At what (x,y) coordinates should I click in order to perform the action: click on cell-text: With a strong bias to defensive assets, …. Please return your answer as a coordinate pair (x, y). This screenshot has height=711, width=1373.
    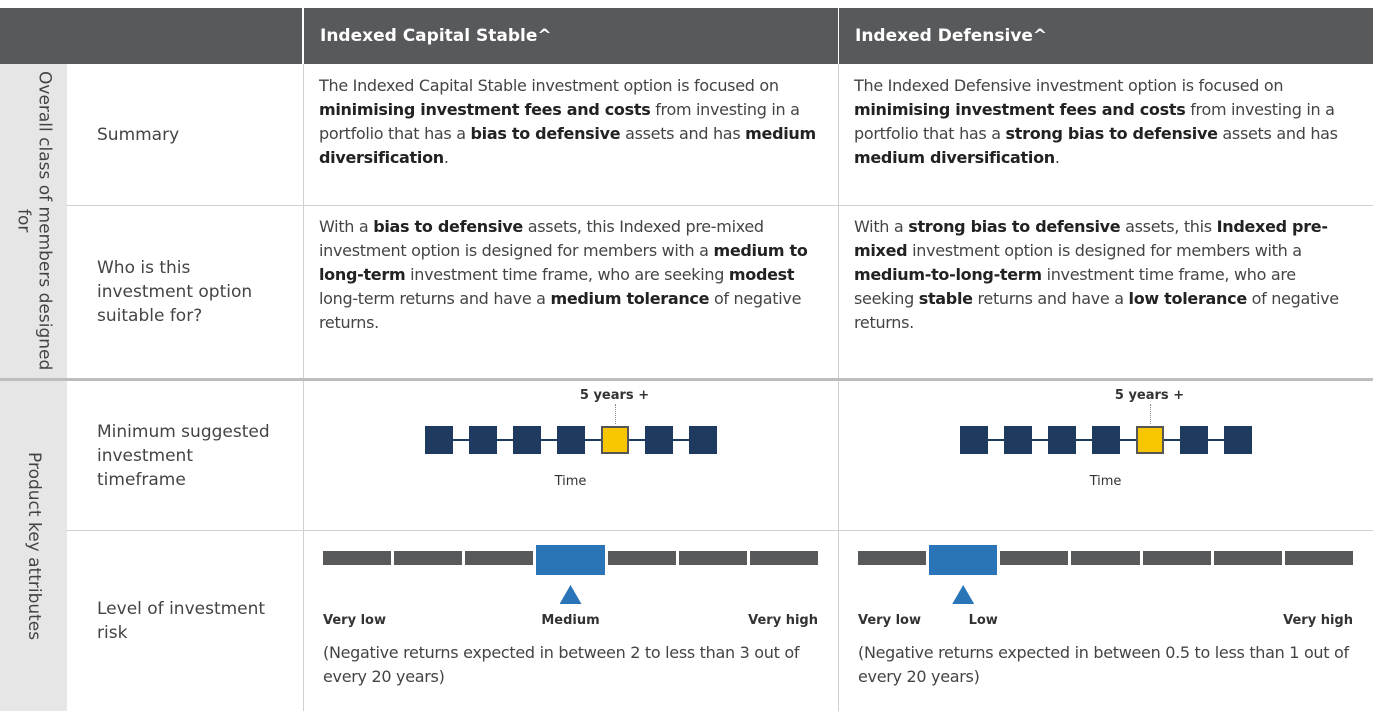
    Looking at the image, I should click on (1105, 291).